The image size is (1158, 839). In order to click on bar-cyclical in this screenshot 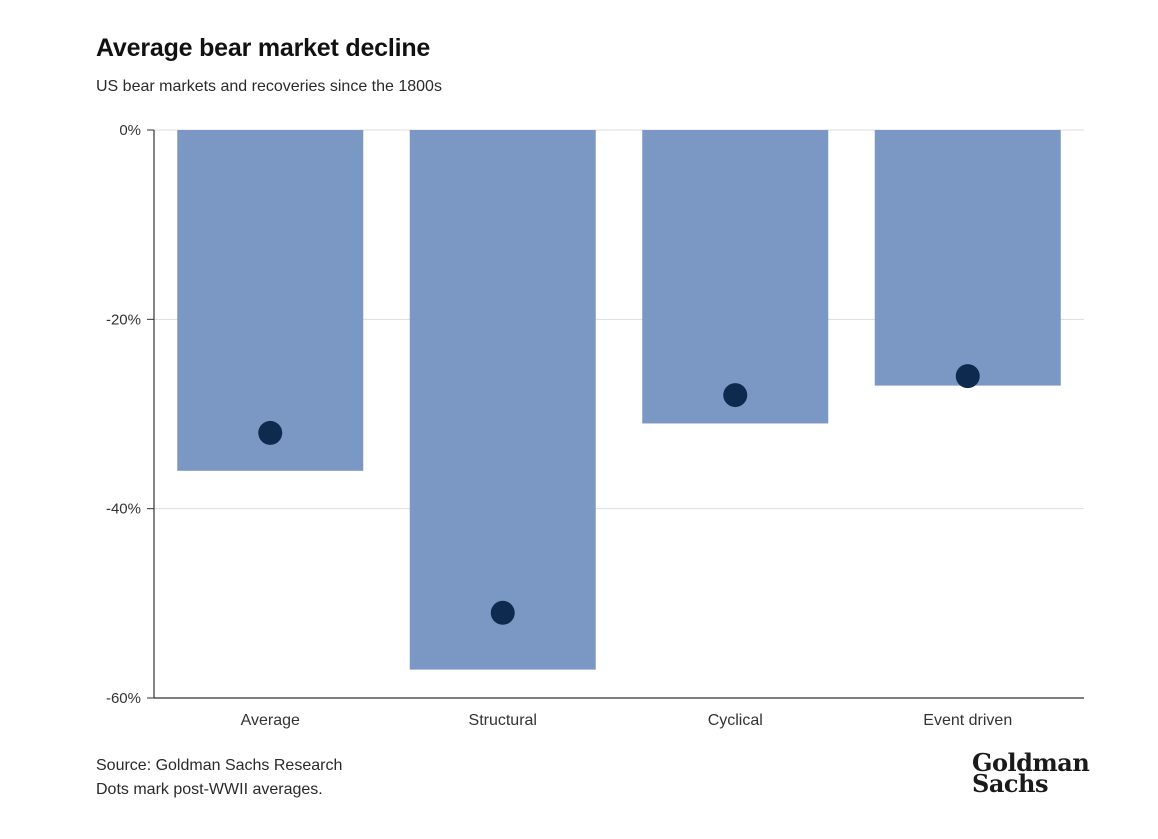, I will do `click(735, 277)`.